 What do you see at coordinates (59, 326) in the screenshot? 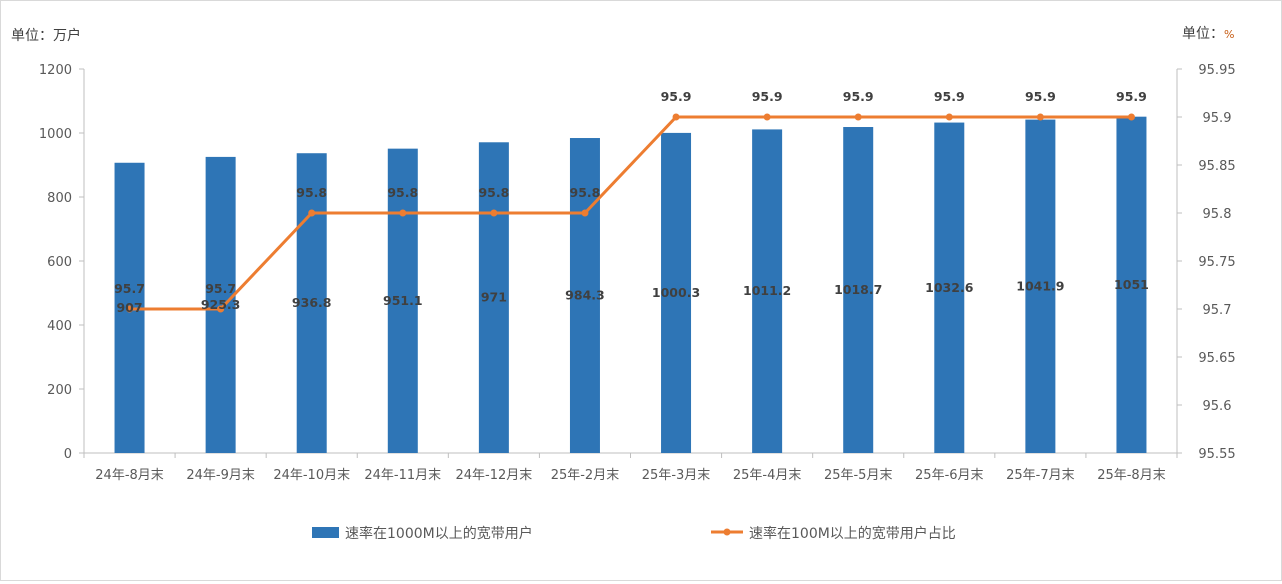
I see `left-tick-label: 400` at bounding box center [59, 326].